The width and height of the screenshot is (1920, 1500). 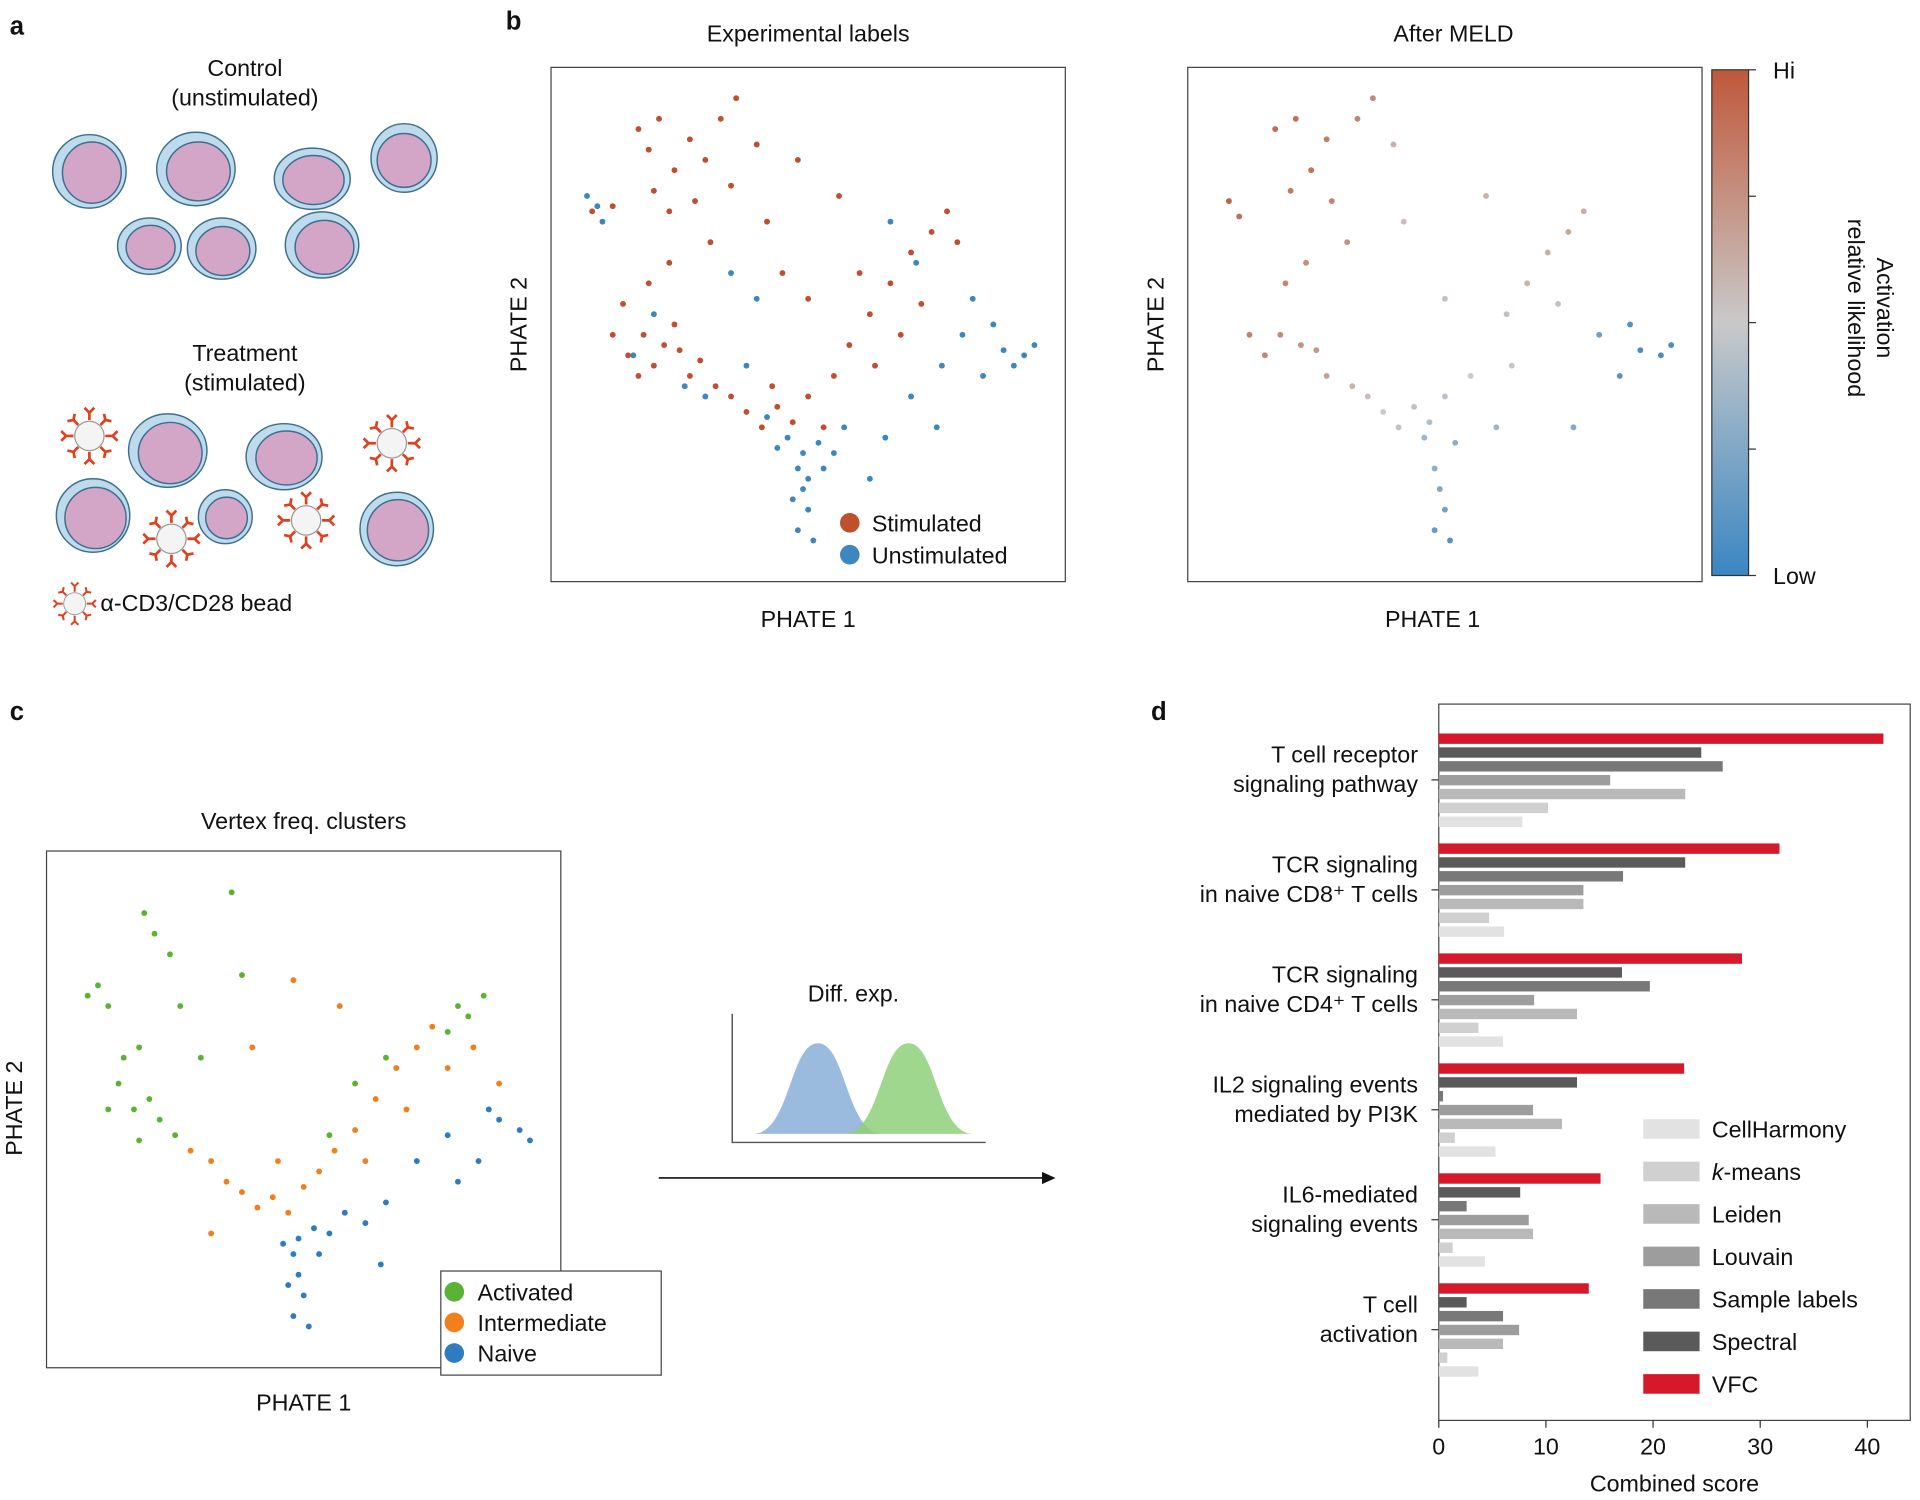 I want to click on legend-label: Naive, so click(x=507, y=1354).